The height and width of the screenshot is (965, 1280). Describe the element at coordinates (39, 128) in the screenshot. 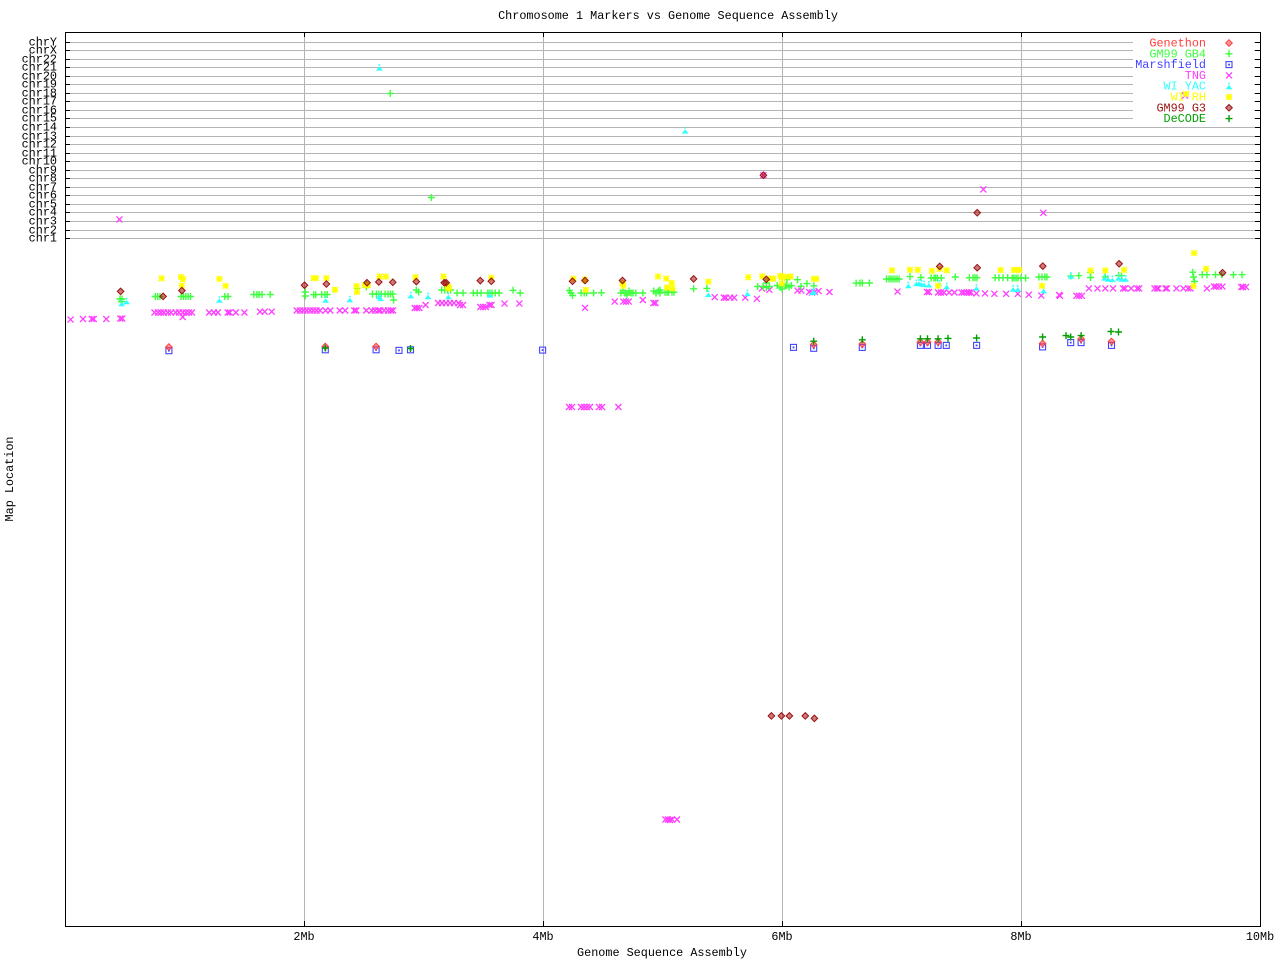

I see `svg-text: chr14` at that location.